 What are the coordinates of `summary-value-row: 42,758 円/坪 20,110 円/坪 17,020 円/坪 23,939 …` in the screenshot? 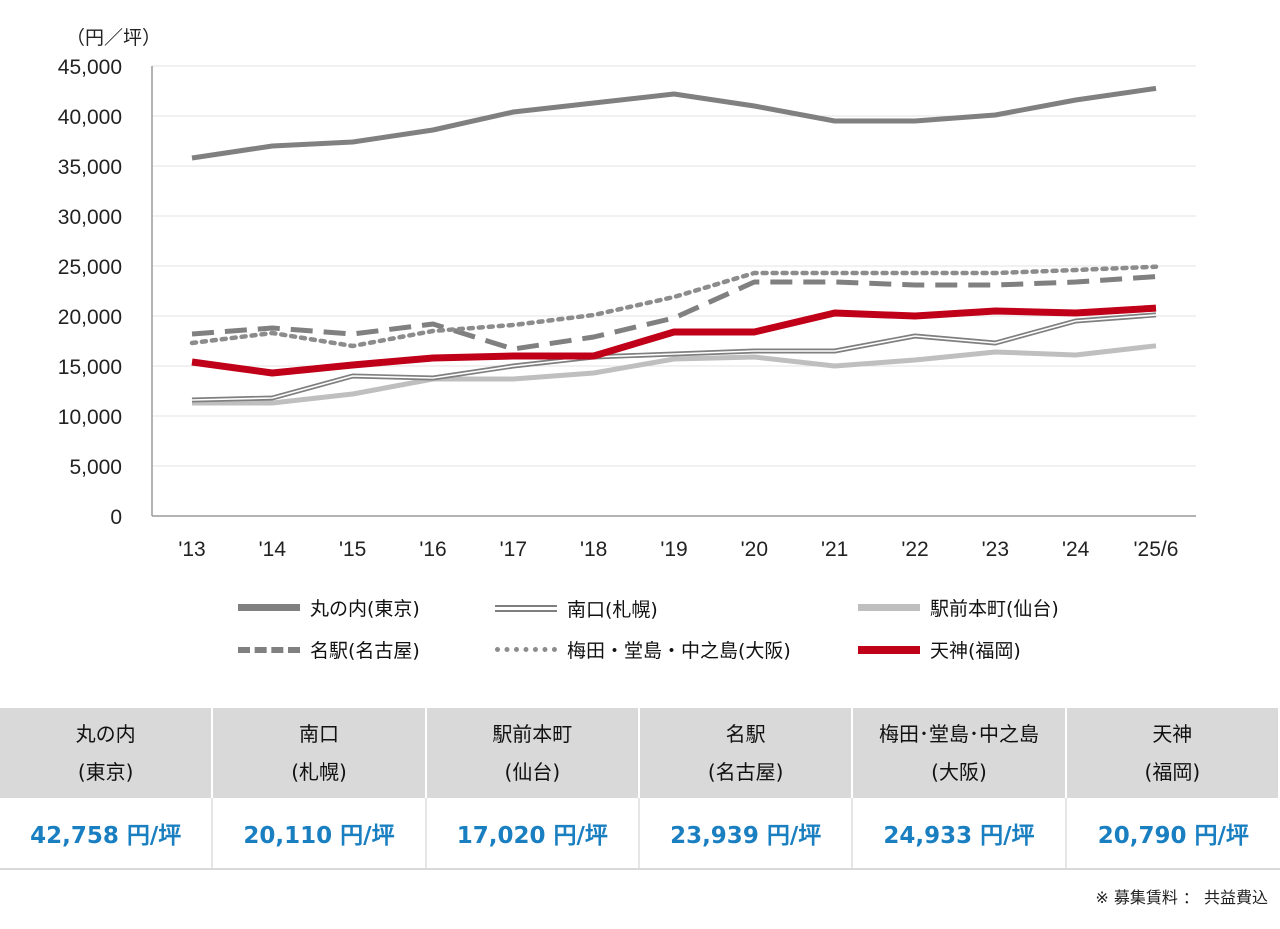 It's located at (640, 833).